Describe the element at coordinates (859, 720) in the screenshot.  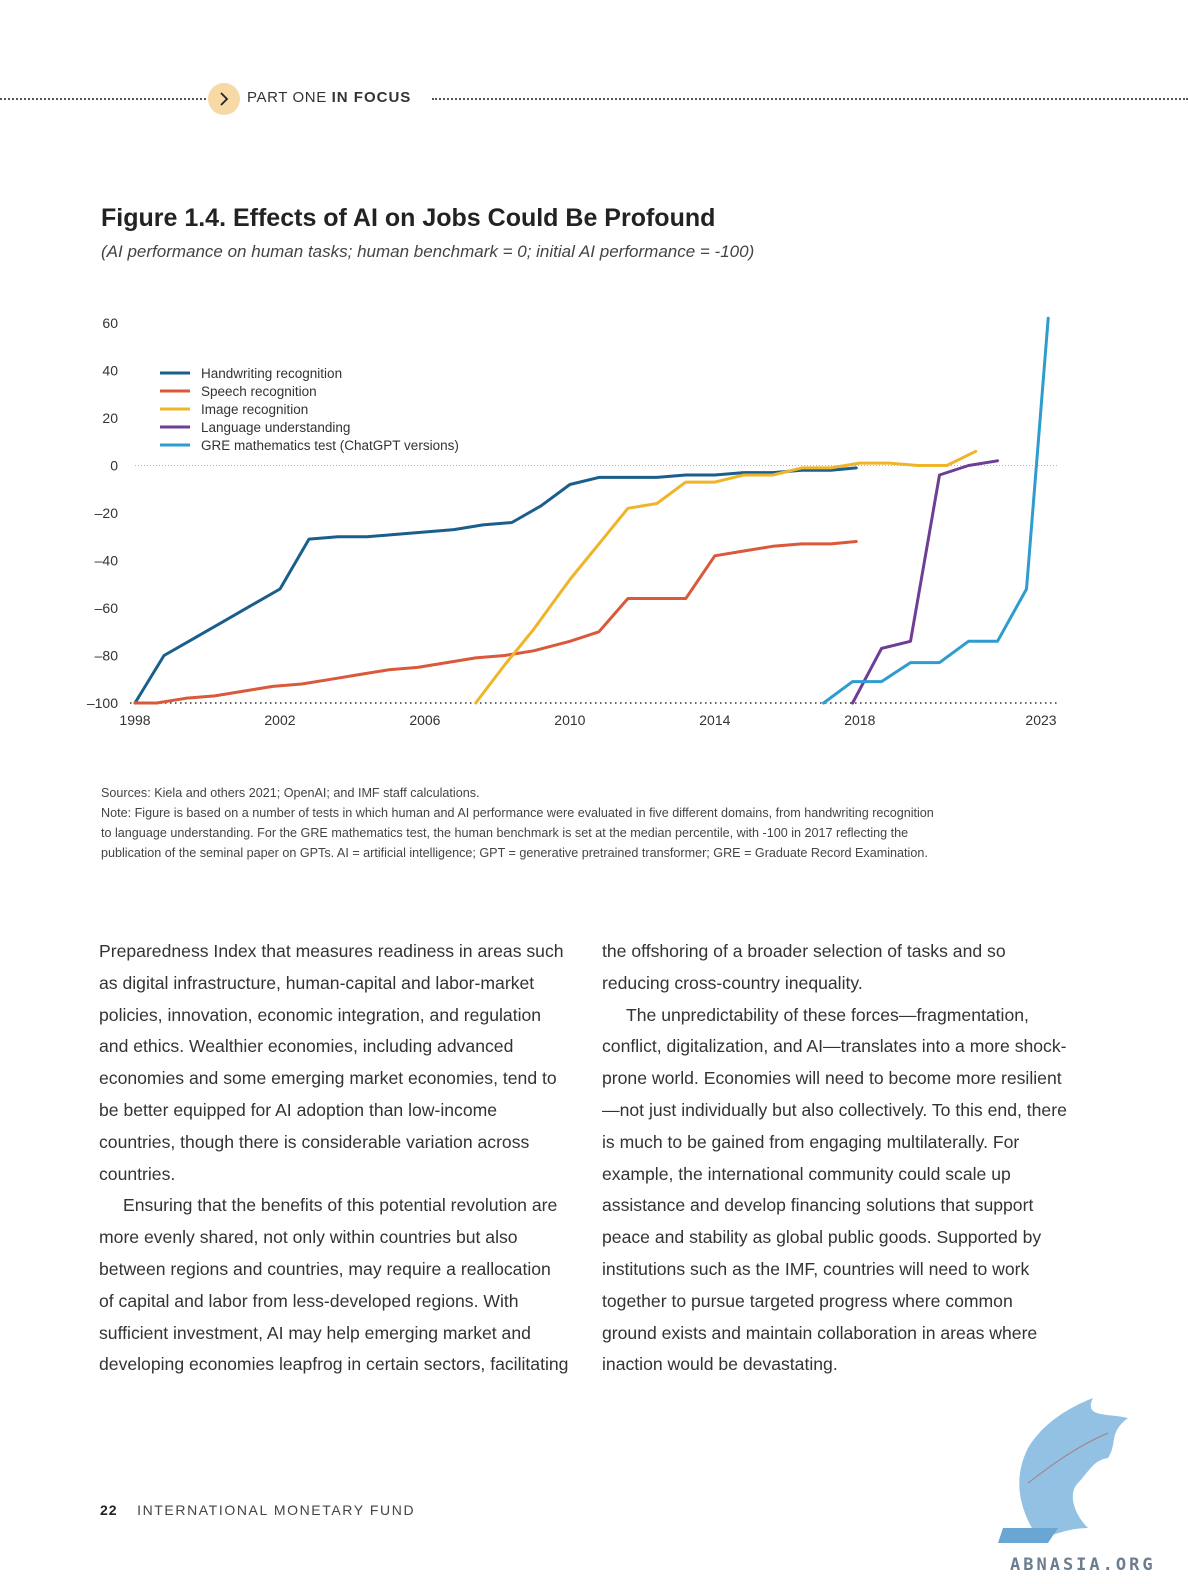
I see `x-tick-label: 2018` at that location.